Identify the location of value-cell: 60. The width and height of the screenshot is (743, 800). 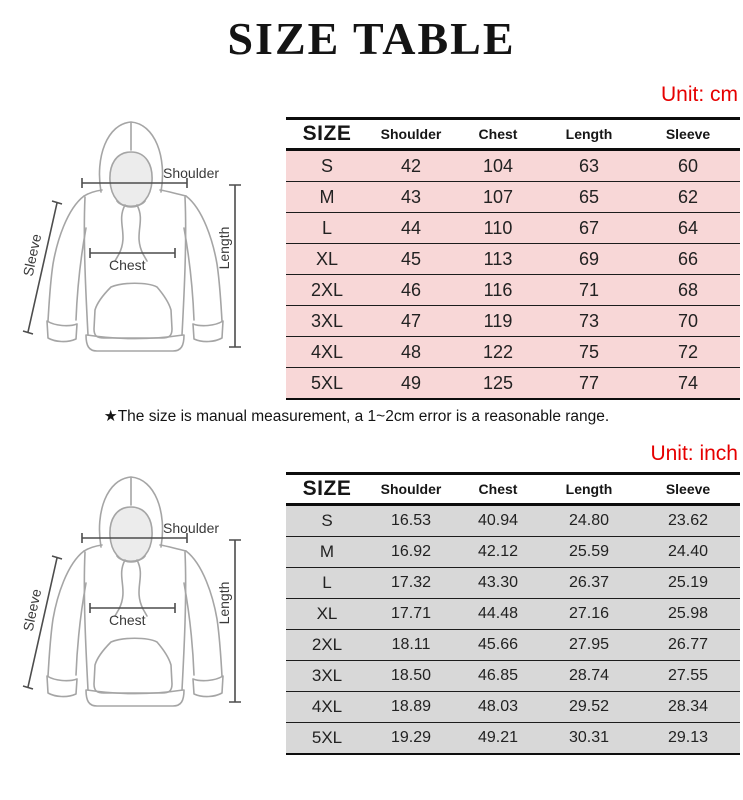
(688, 165).